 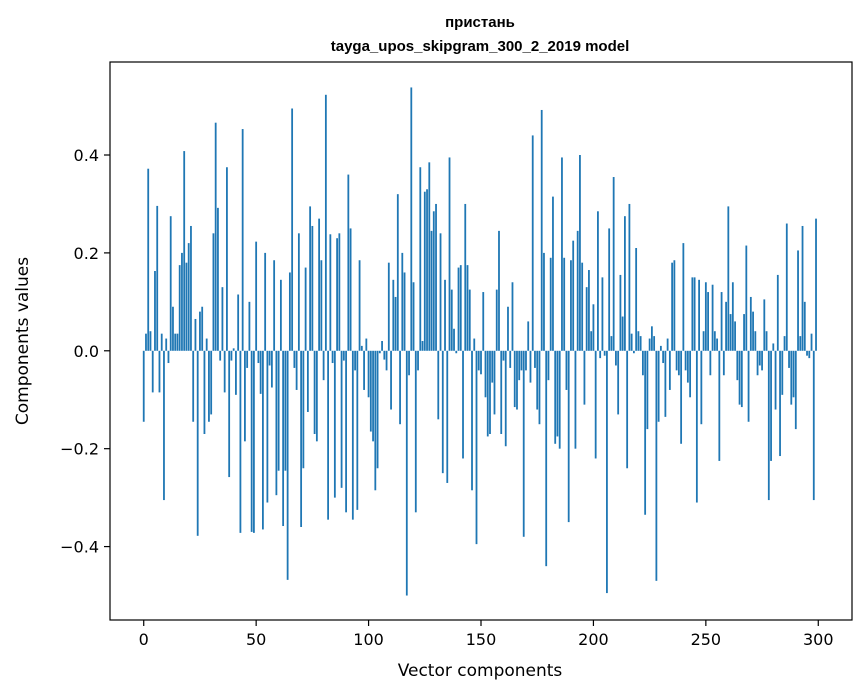 What do you see at coordinates (144, 639) in the screenshot?
I see `x-tick-label: 0` at bounding box center [144, 639].